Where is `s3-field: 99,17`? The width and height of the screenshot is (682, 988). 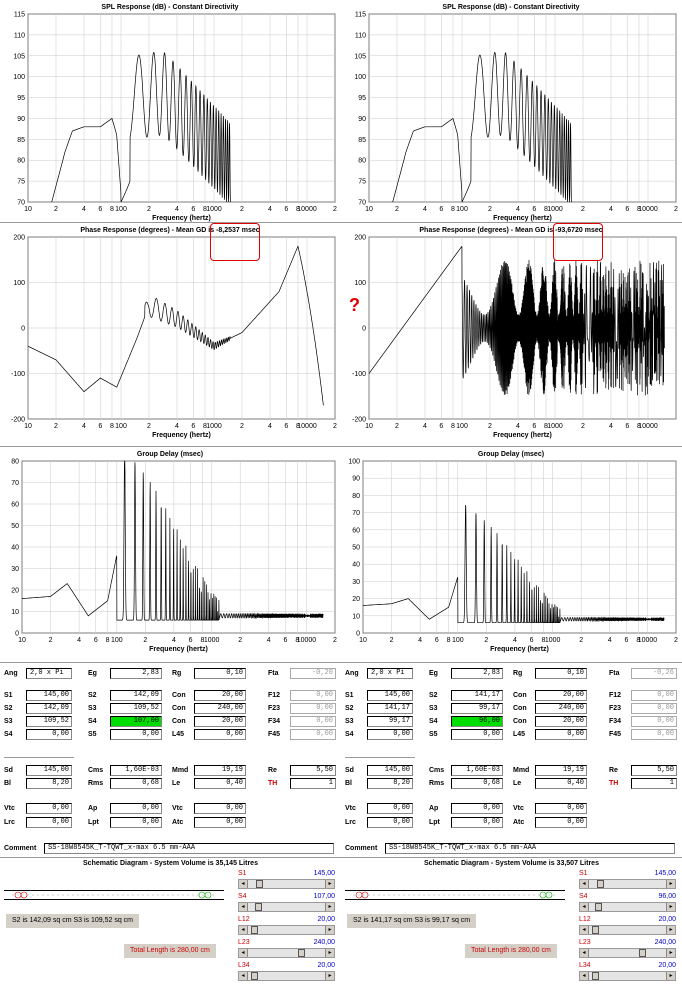 s3-field: 99,17 is located at coordinates (477, 708).